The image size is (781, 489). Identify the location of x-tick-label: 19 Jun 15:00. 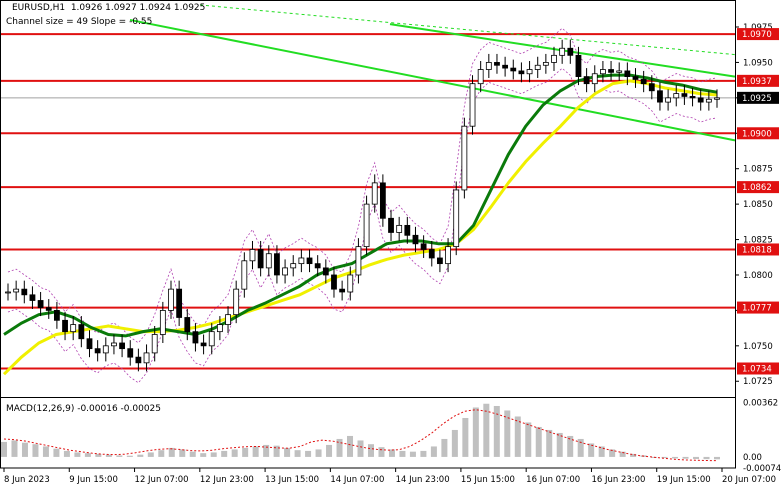
(684, 480).